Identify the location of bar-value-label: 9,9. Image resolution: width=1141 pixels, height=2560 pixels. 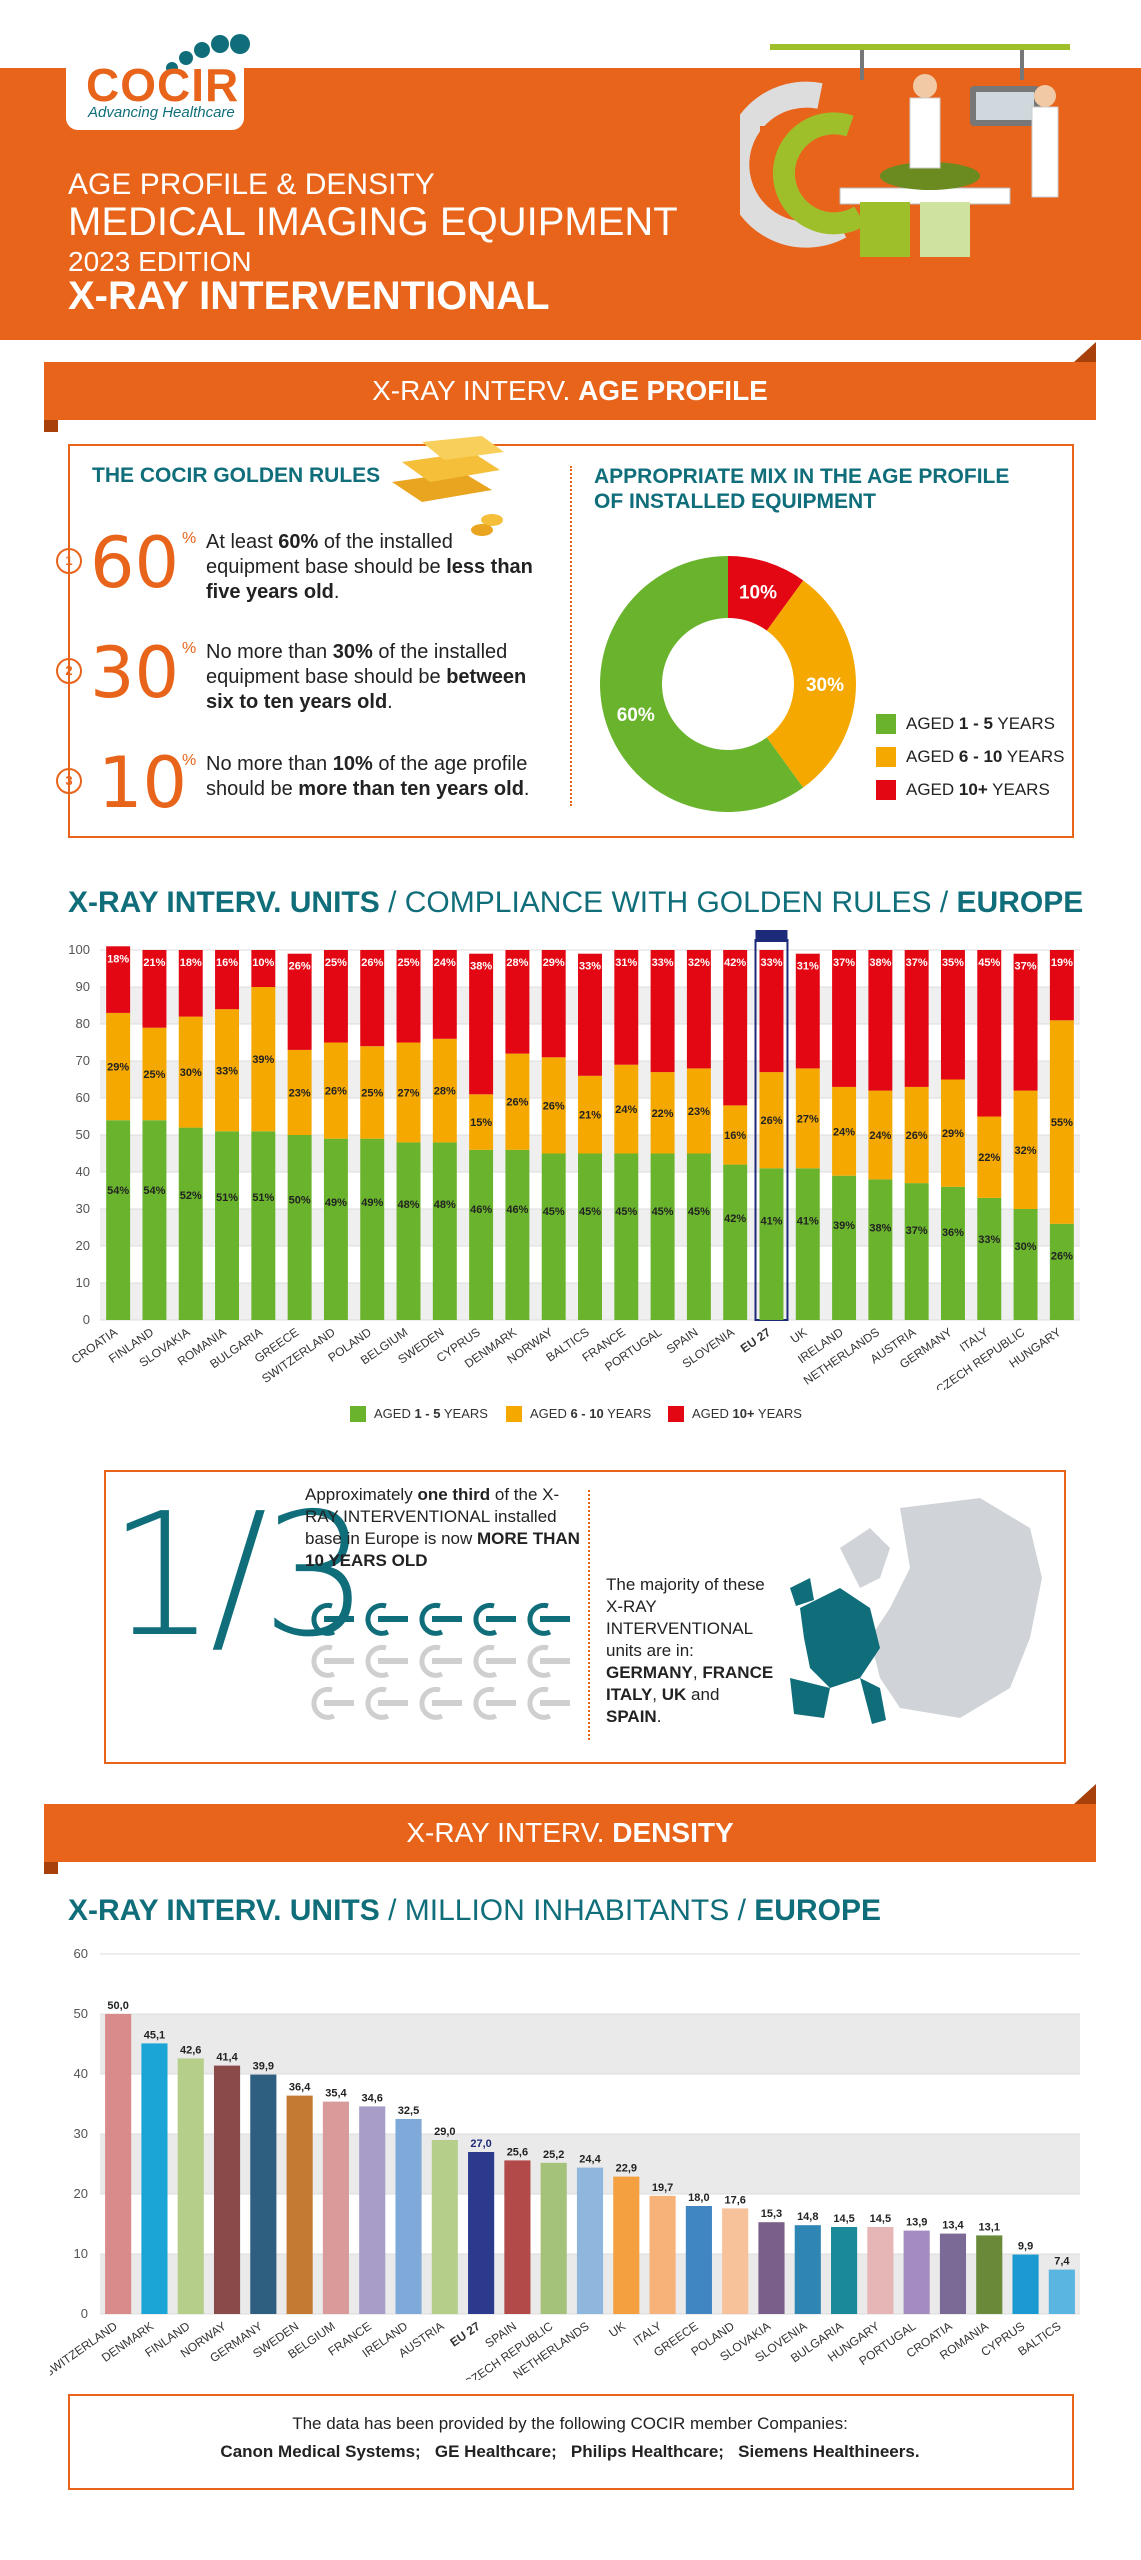
(1025, 2247).